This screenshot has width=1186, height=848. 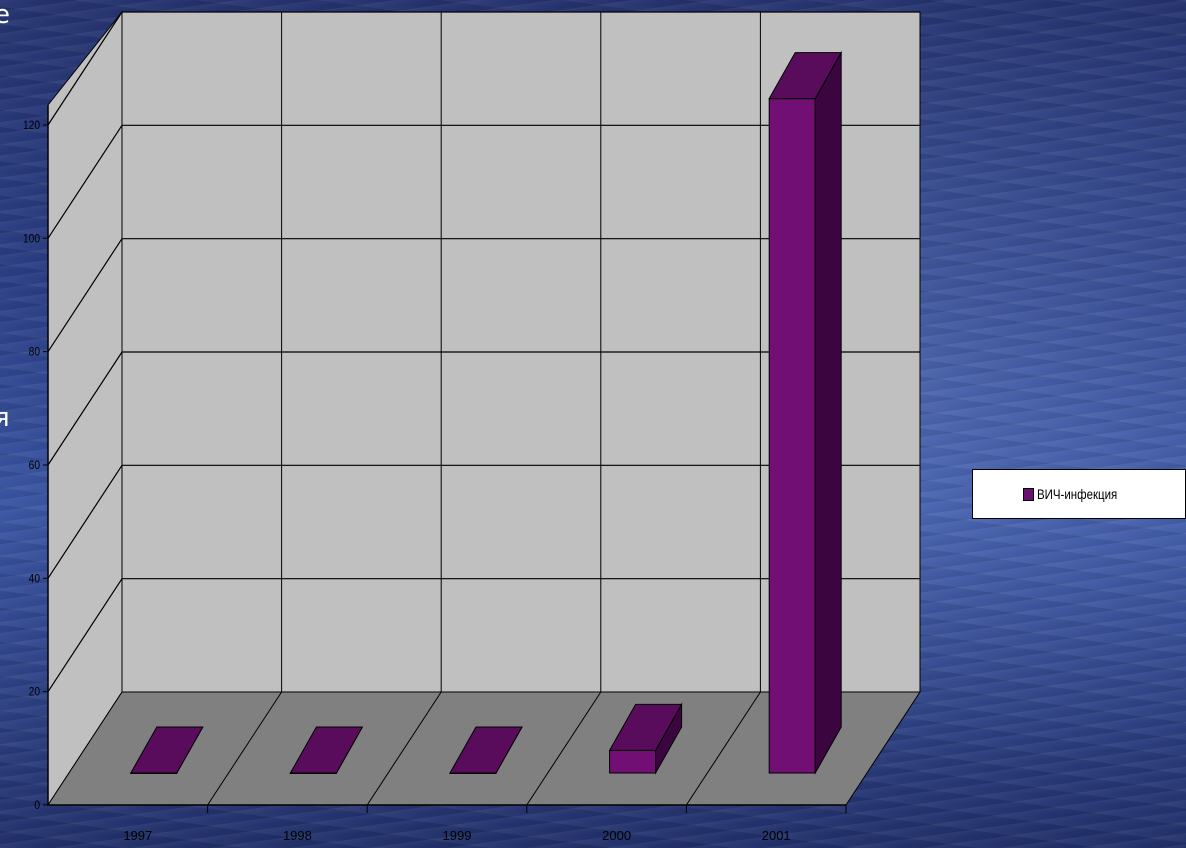 I want to click on bar-top-2000, so click(x=645, y=727).